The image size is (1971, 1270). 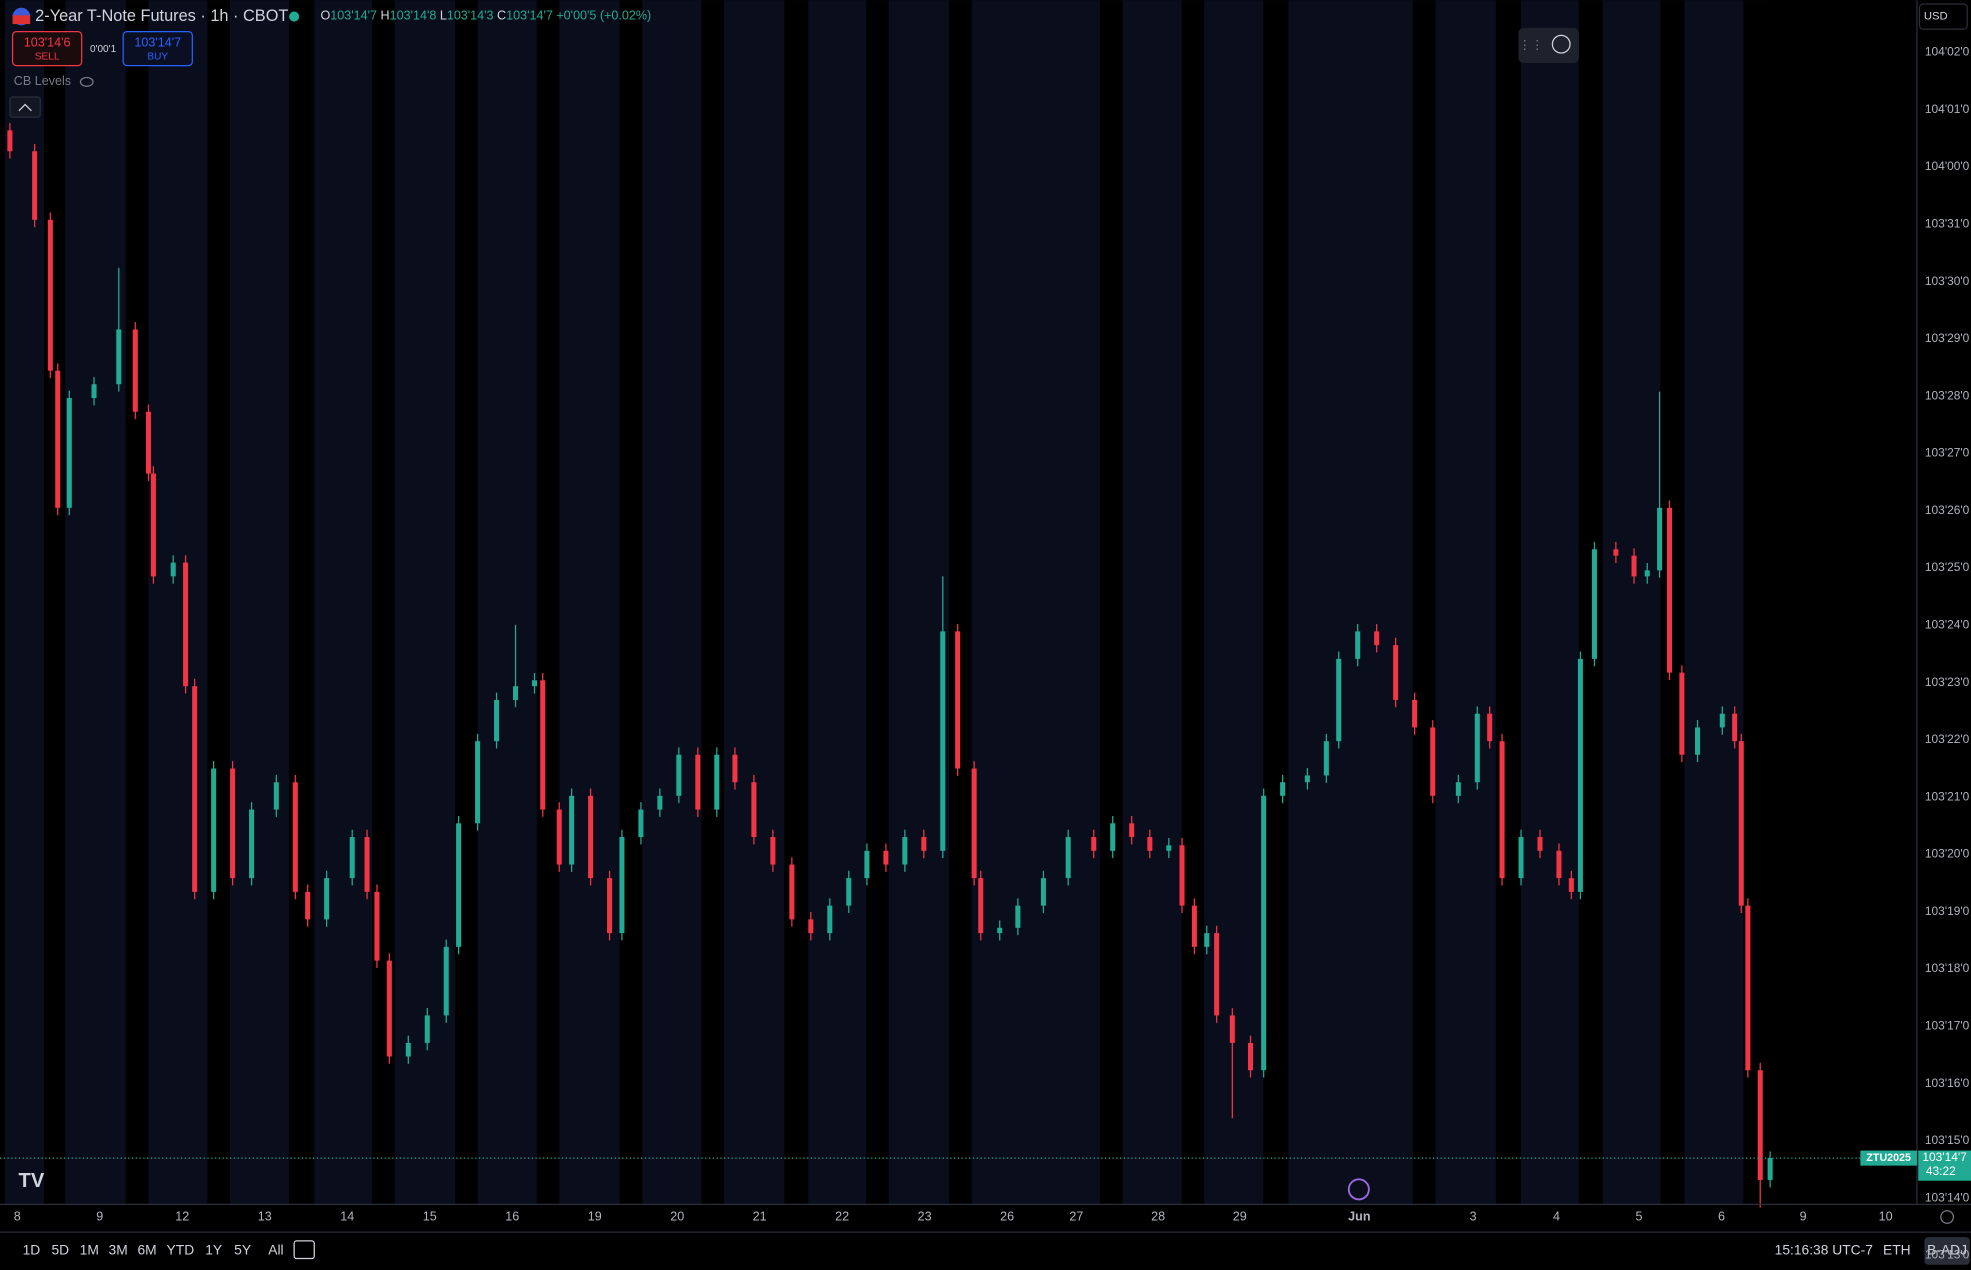 I want to click on buy-label: BUY, so click(x=157, y=56).